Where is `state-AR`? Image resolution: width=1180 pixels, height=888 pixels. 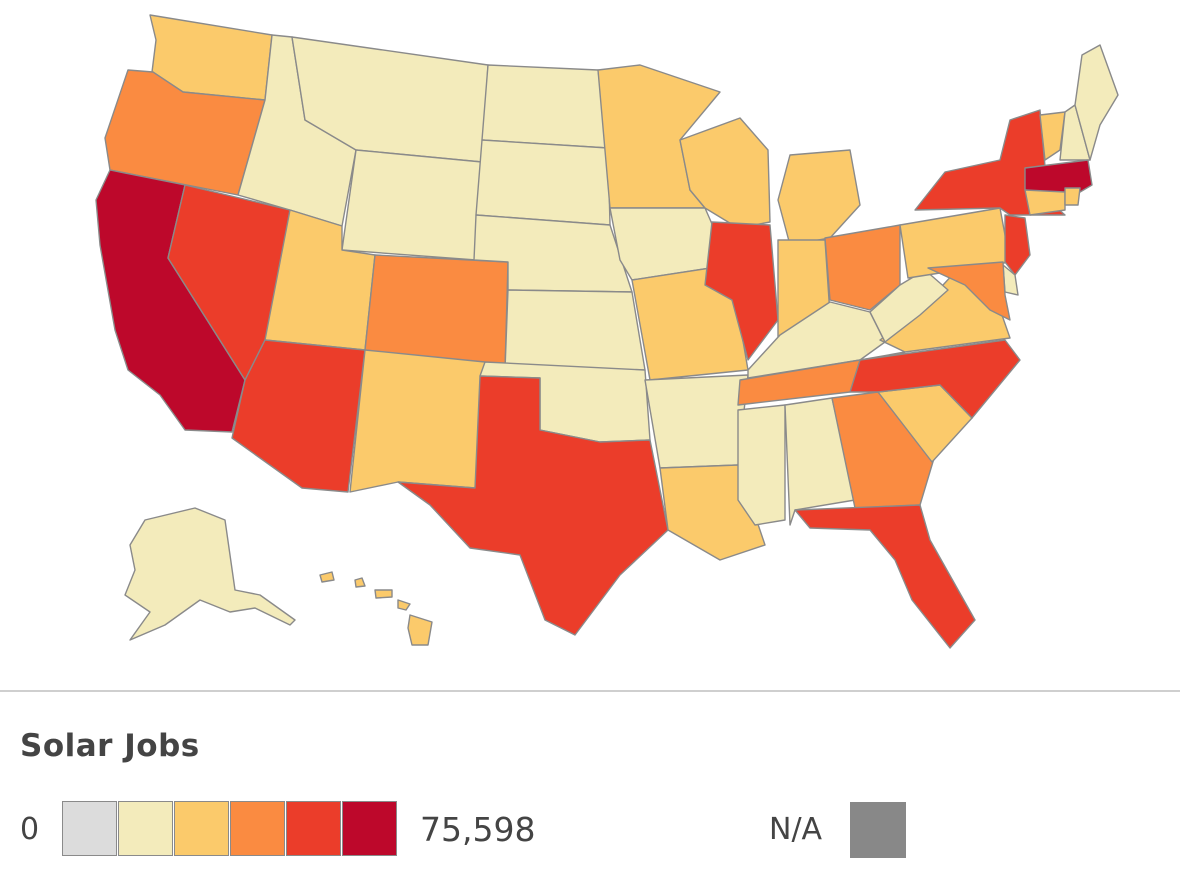 state-AR is located at coordinates (696, 421).